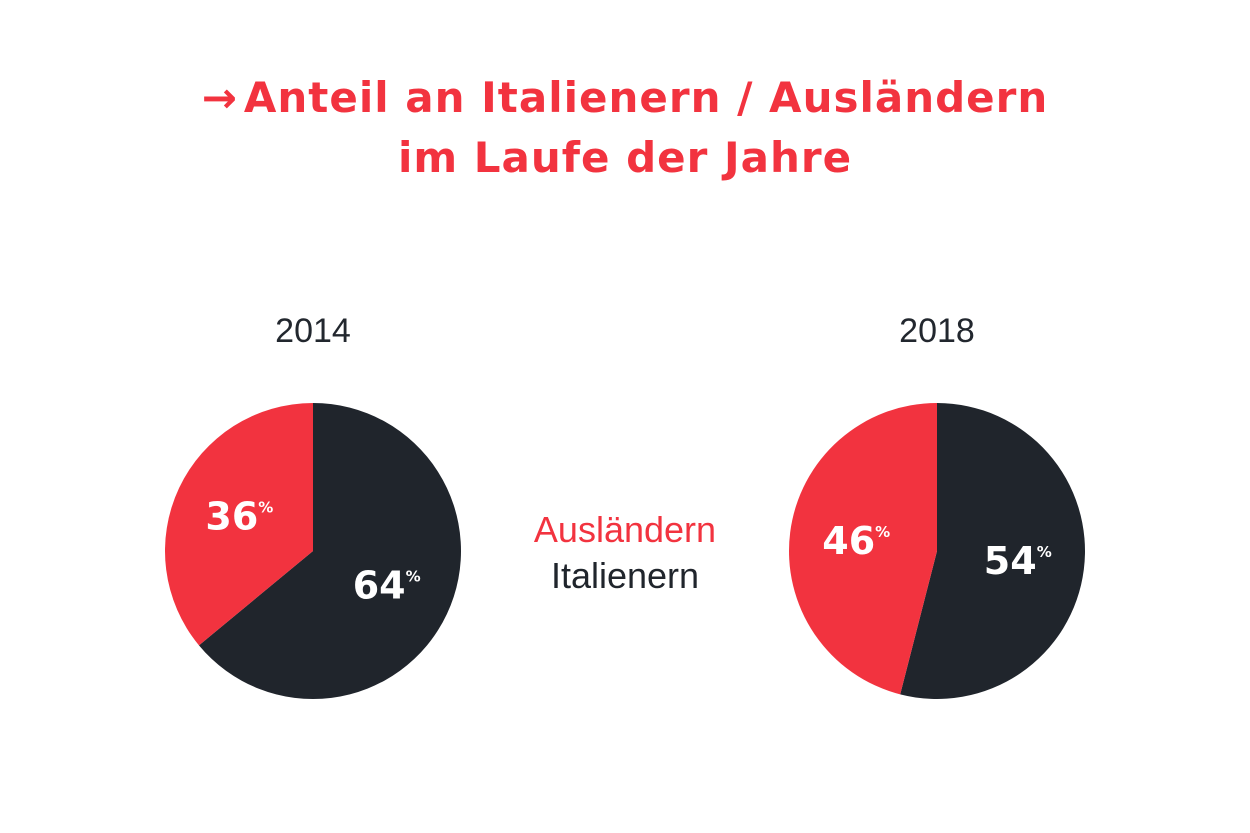 This screenshot has height=833, width=1250. I want to click on title-line-2: im Laufe der Jahre, so click(625, 157).